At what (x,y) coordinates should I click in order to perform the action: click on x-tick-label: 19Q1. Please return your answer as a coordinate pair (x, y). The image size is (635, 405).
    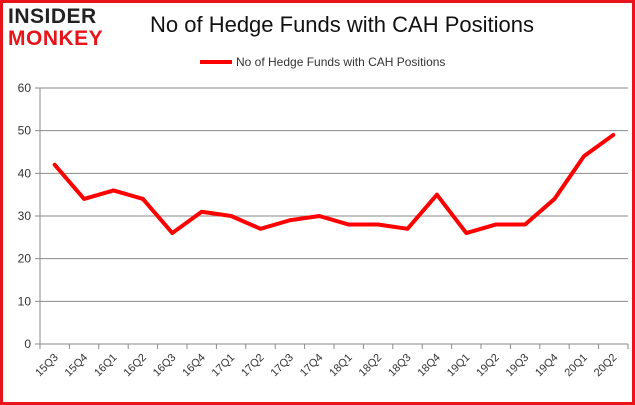
    Looking at the image, I should click on (459, 366).